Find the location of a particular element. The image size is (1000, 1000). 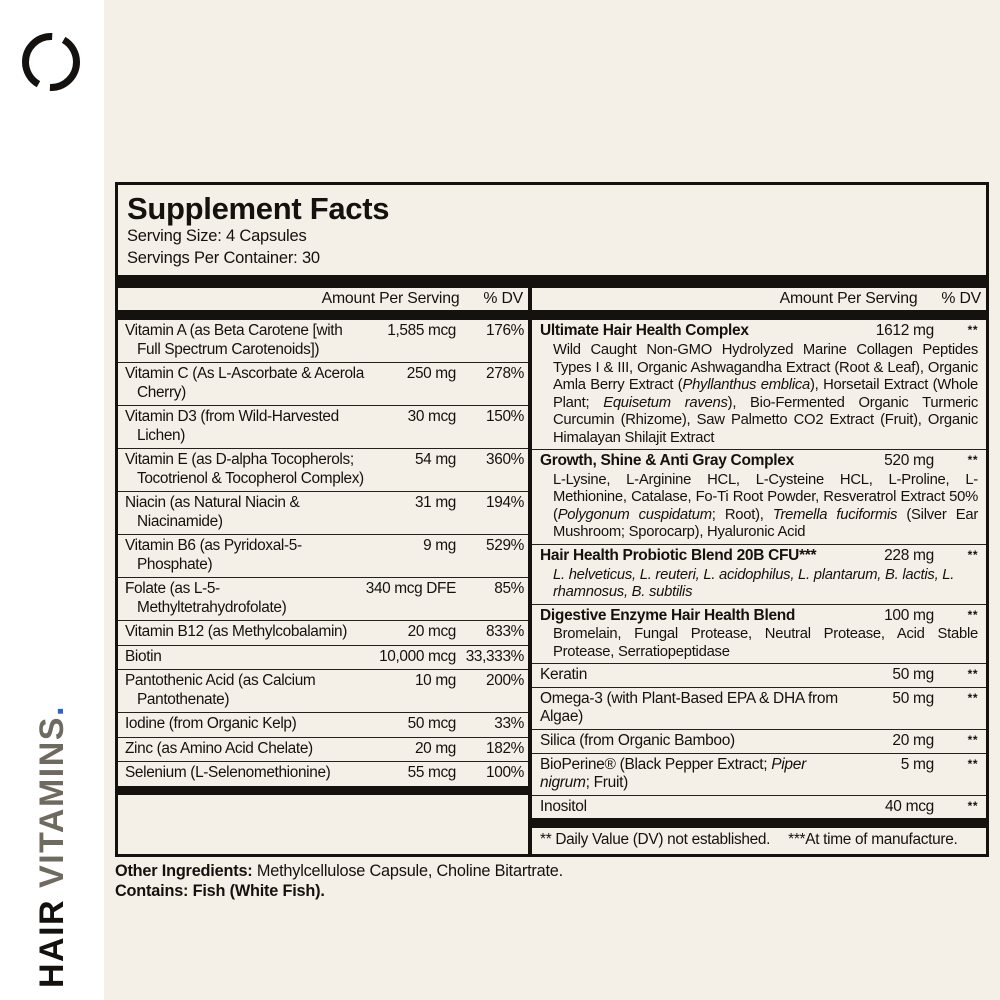

nutrient-dv: 33% is located at coordinates (509, 724).